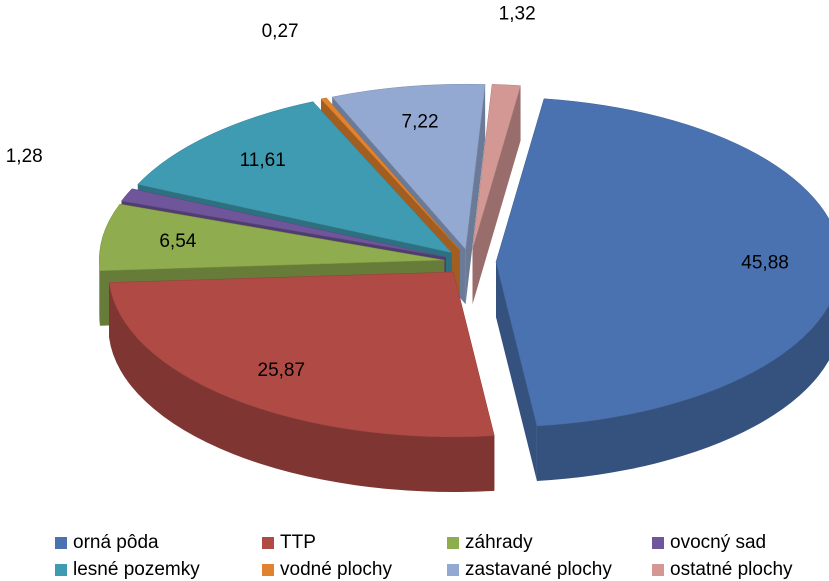  I want to click on legend-label: zastavané plochy, so click(538, 569).